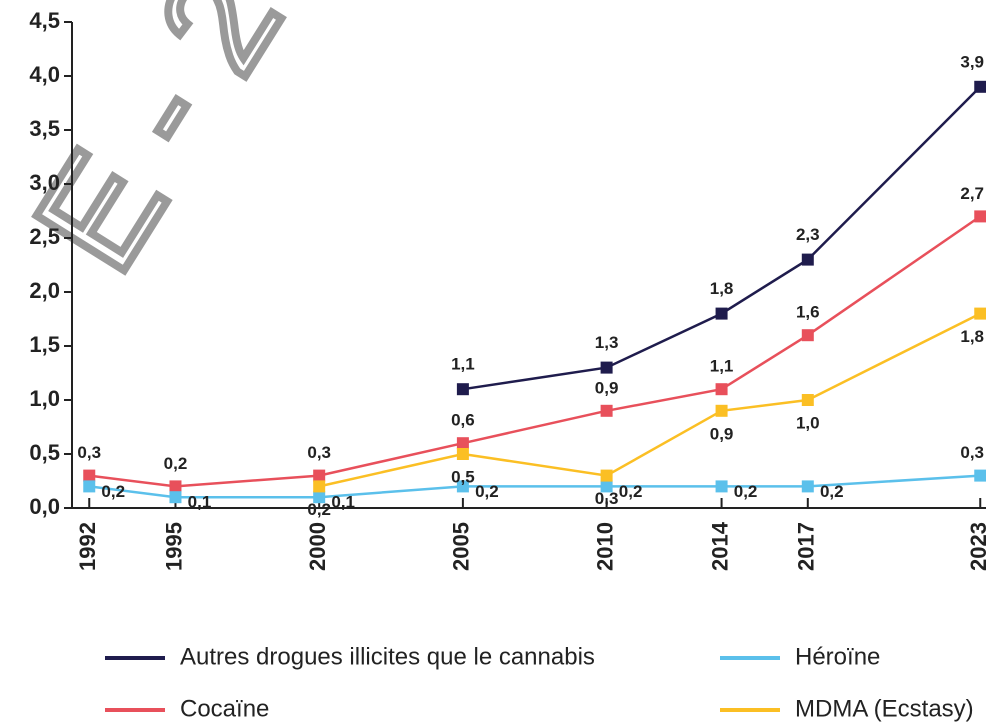 The image size is (986, 728). I want to click on watermark: E - 20, so click(179, 149).